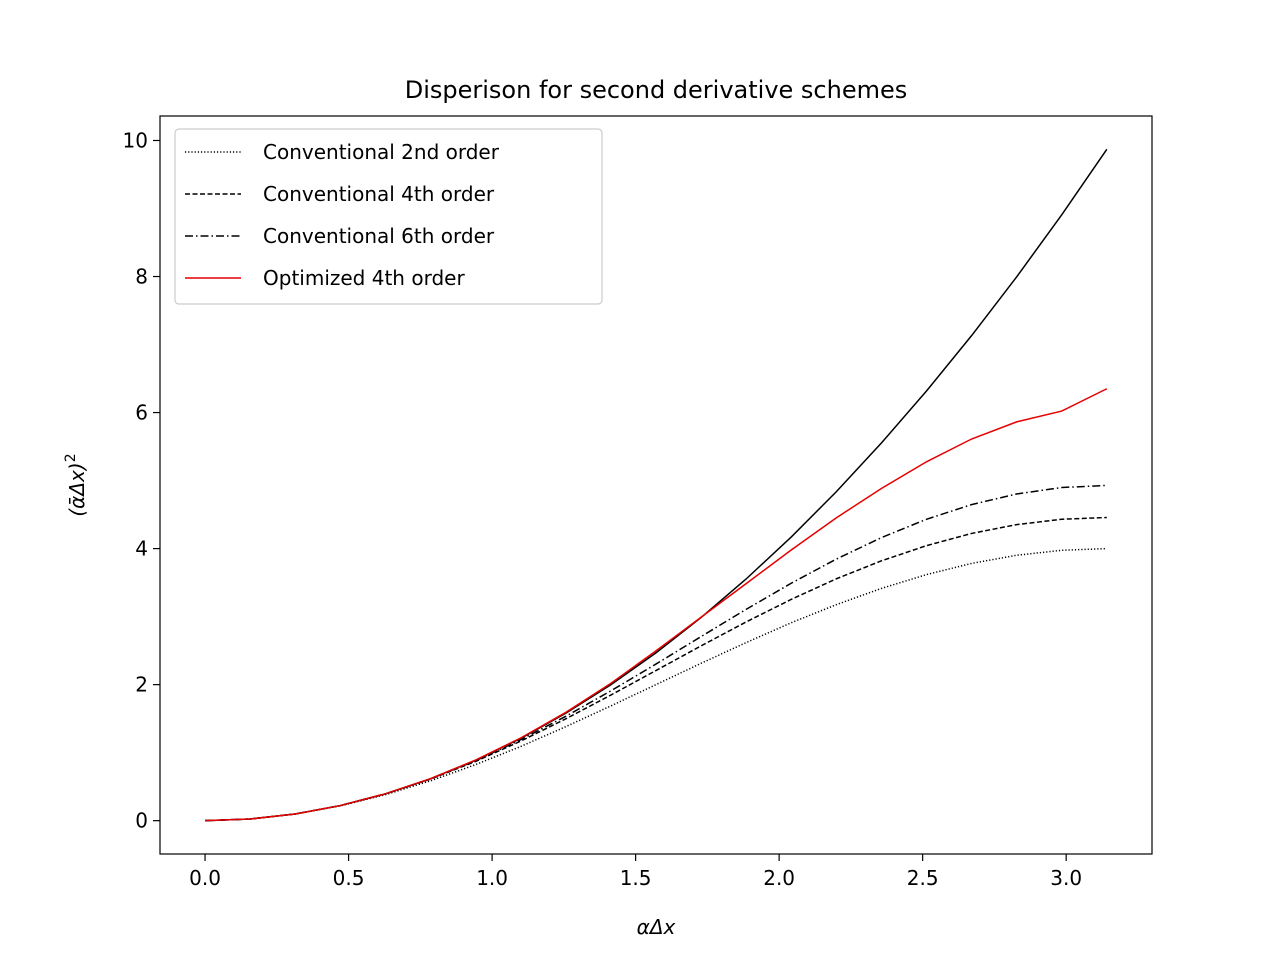 This screenshot has height=960, width=1280. What do you see at coordinates (379, 194) in the screenshot?
I see `legend-label: Conventional 4th order` at bounding box center [379, 194].